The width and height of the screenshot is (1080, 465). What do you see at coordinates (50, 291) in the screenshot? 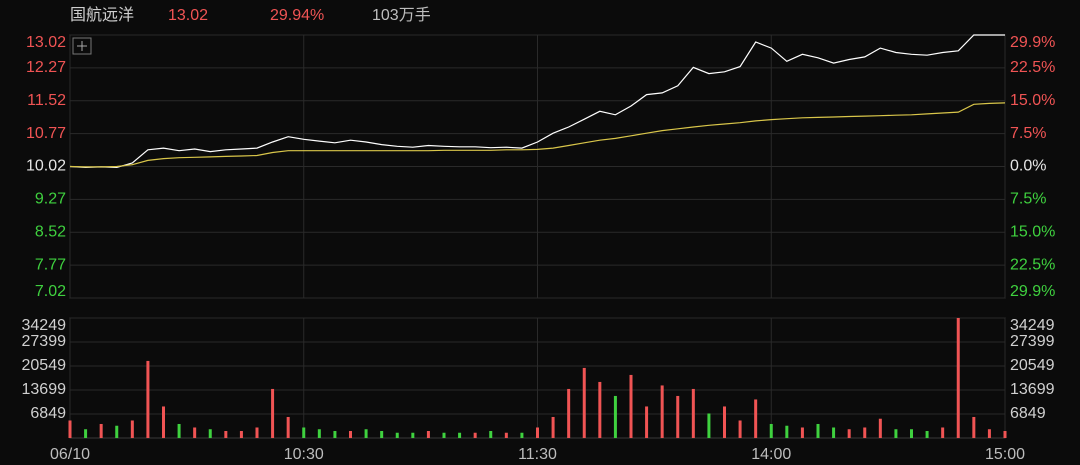
I see `y-tick-label: 7.02` at bounding box center [50, 291].